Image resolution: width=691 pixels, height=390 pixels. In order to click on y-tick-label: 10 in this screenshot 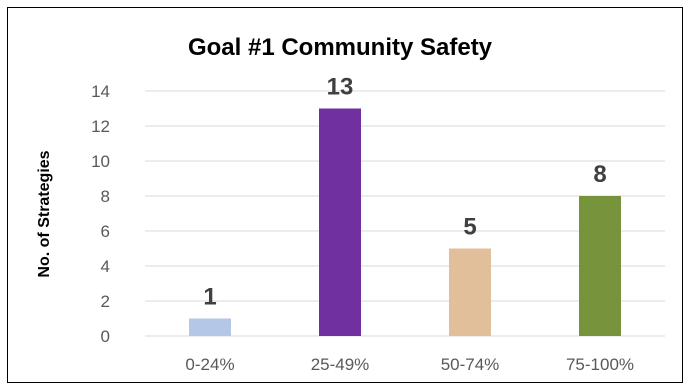, I will do `click(100, 161)`.